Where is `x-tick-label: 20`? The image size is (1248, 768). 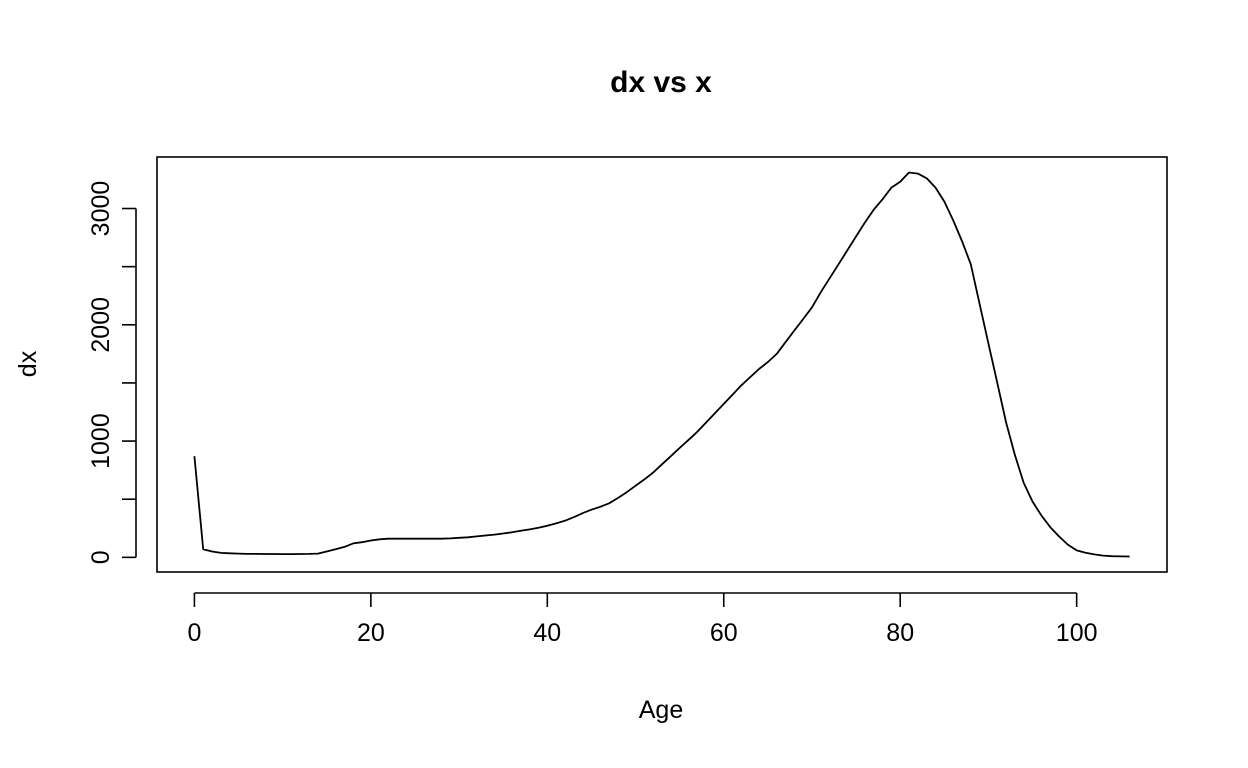
x-tick-label: 20 is located at coordinates (371, 633).